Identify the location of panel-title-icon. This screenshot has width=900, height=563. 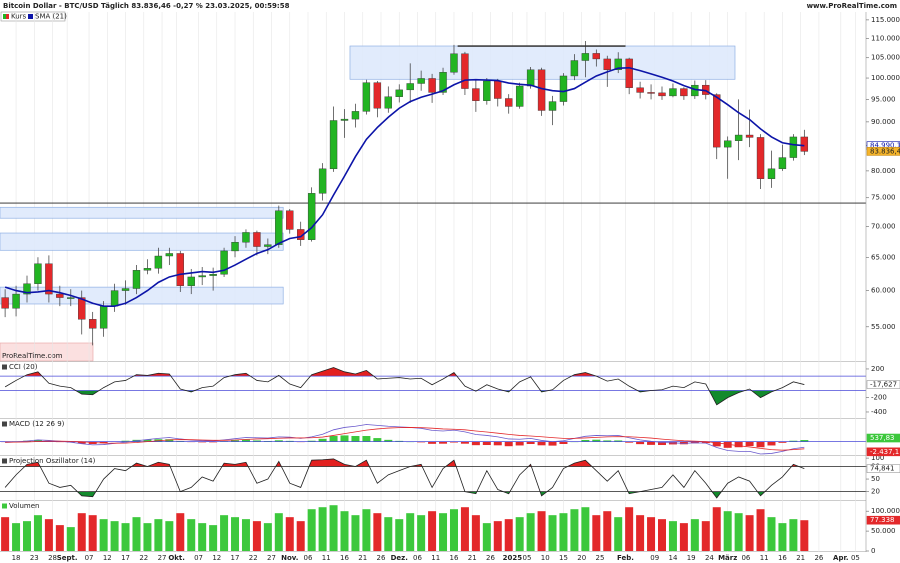
(4, 461).